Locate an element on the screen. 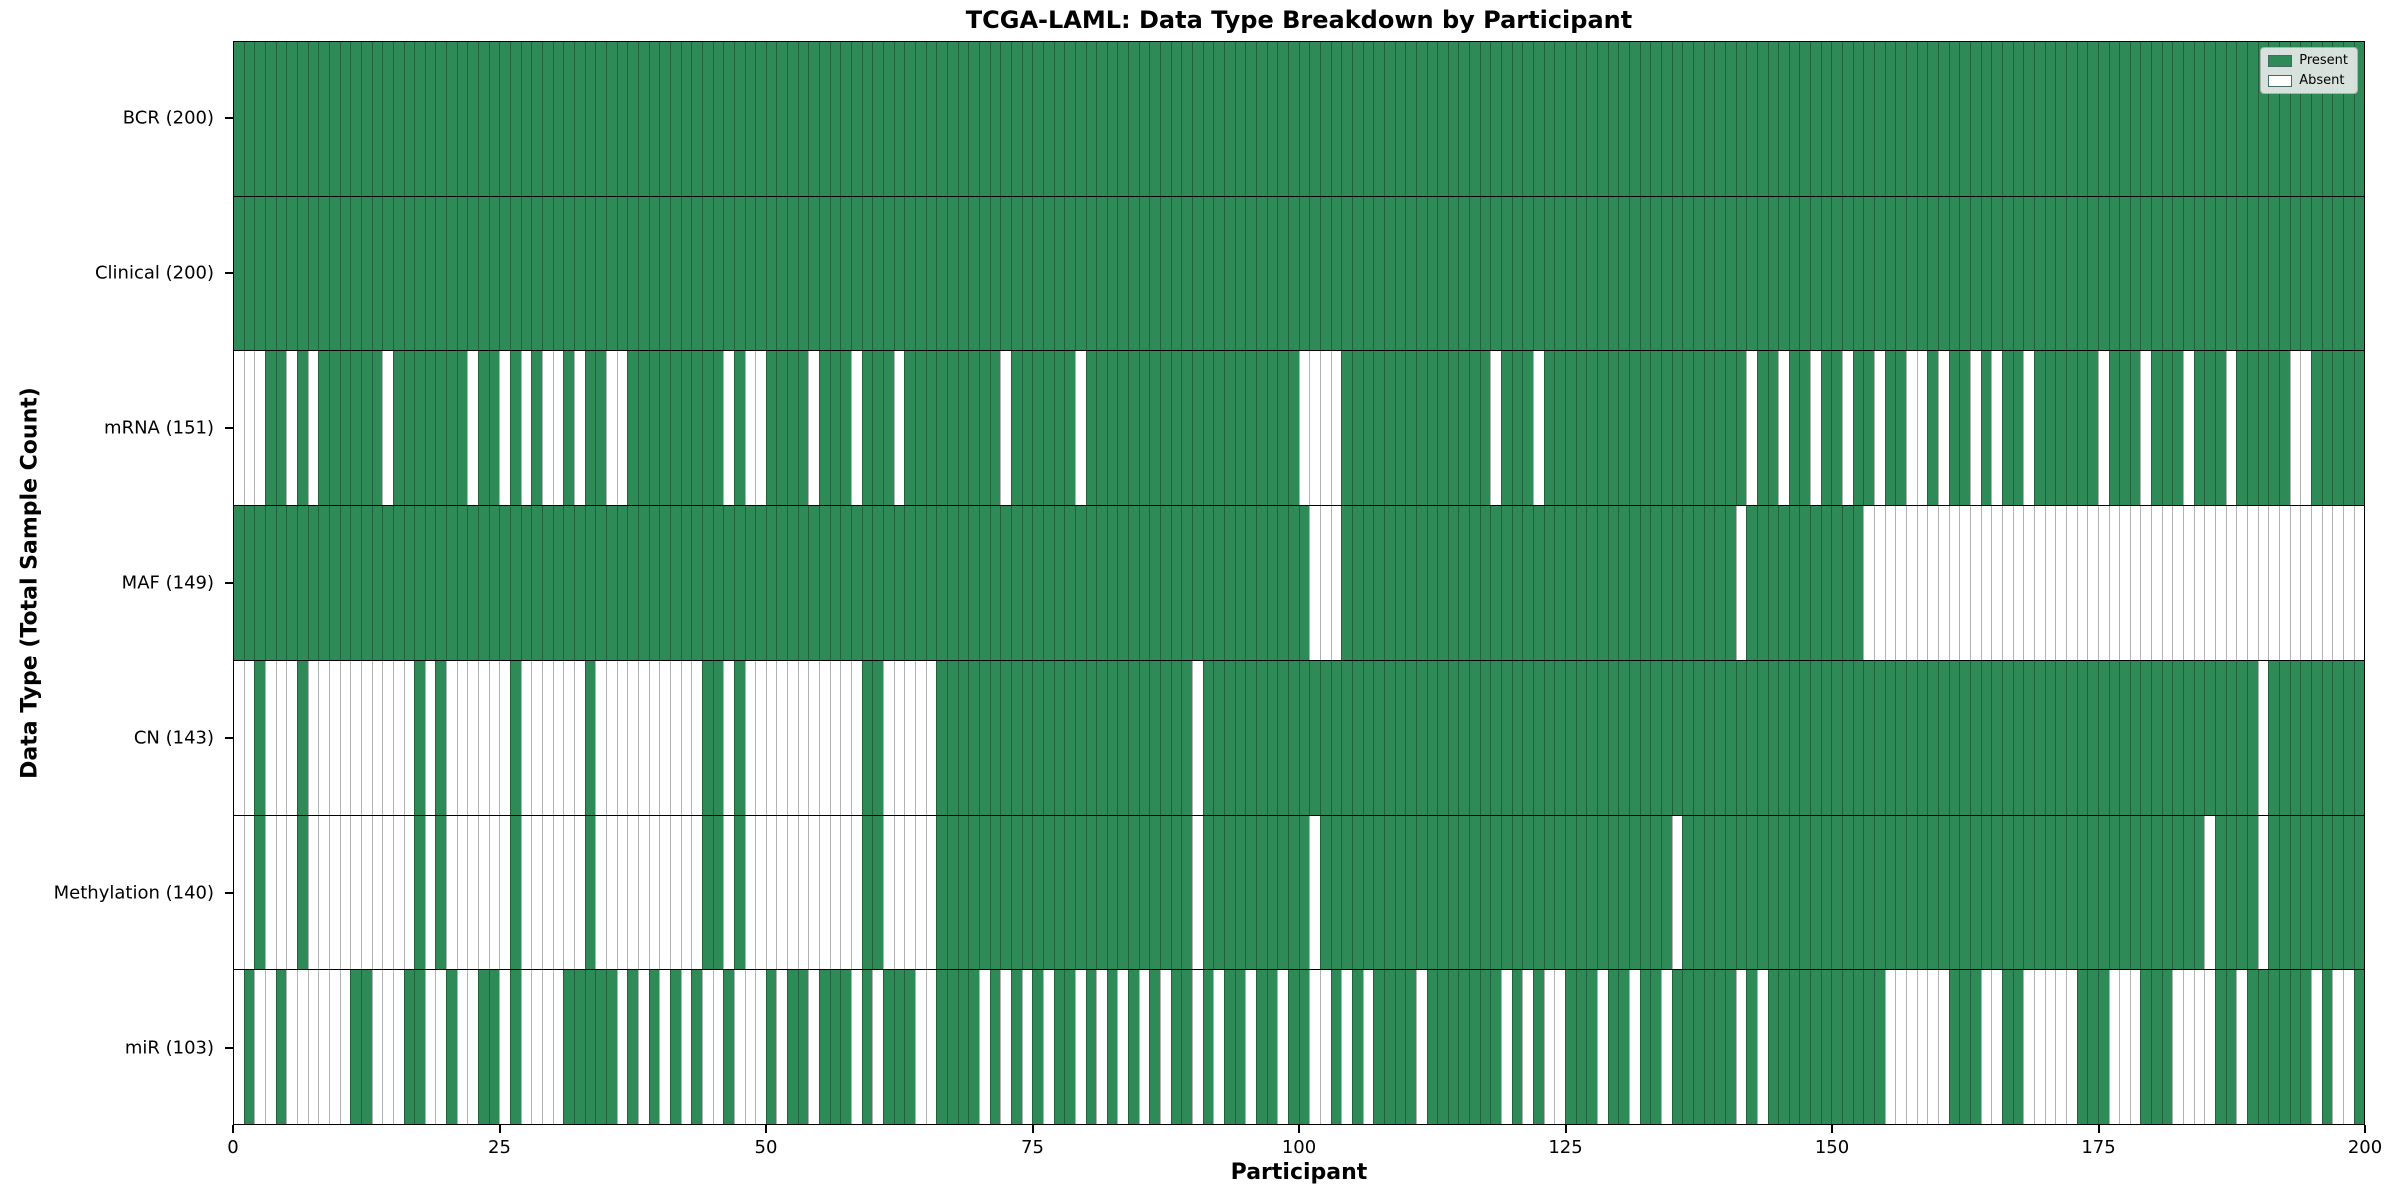 The height and width of the screenshot is (1200, 2400). x-tick-label-150: 150 is located at coordinates (1832, 1147).